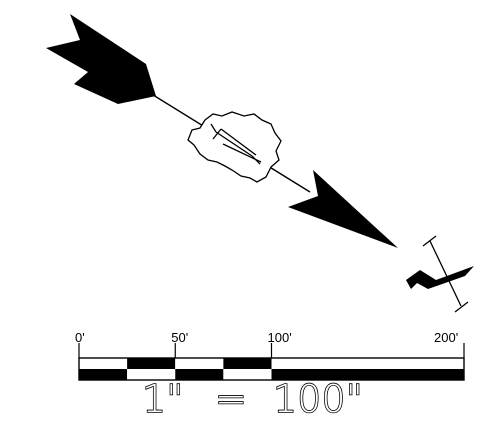 This screenshot has width=490, height=445. What do you see at coordinates (280, 337) in the screenshot?
I see `scale-tick-label-2: 100'` at bounding box center [280, 337].